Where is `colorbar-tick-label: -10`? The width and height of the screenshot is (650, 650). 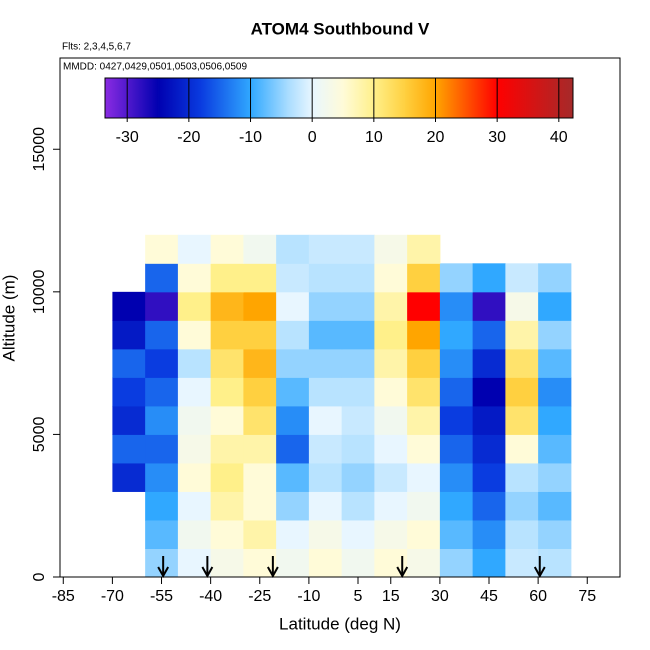
colorbar-tick-label: -10 is located at coordinates (250, 137).